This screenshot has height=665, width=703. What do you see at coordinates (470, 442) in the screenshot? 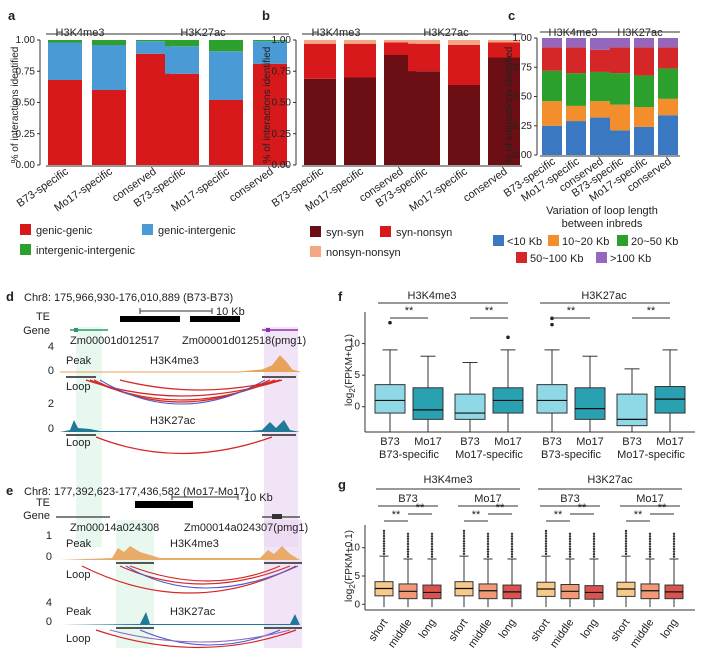
I see `f-xlabel-b73-1: B73` at bounding box center [470, 442].